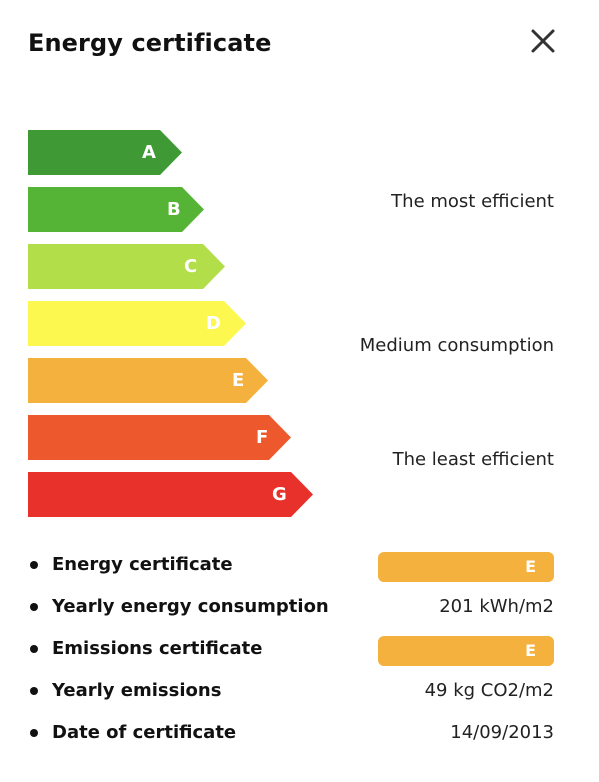  Describe the element at coordinates (144, 732) in the screenshot. I see `detail-label: Date of certificate` at that location.